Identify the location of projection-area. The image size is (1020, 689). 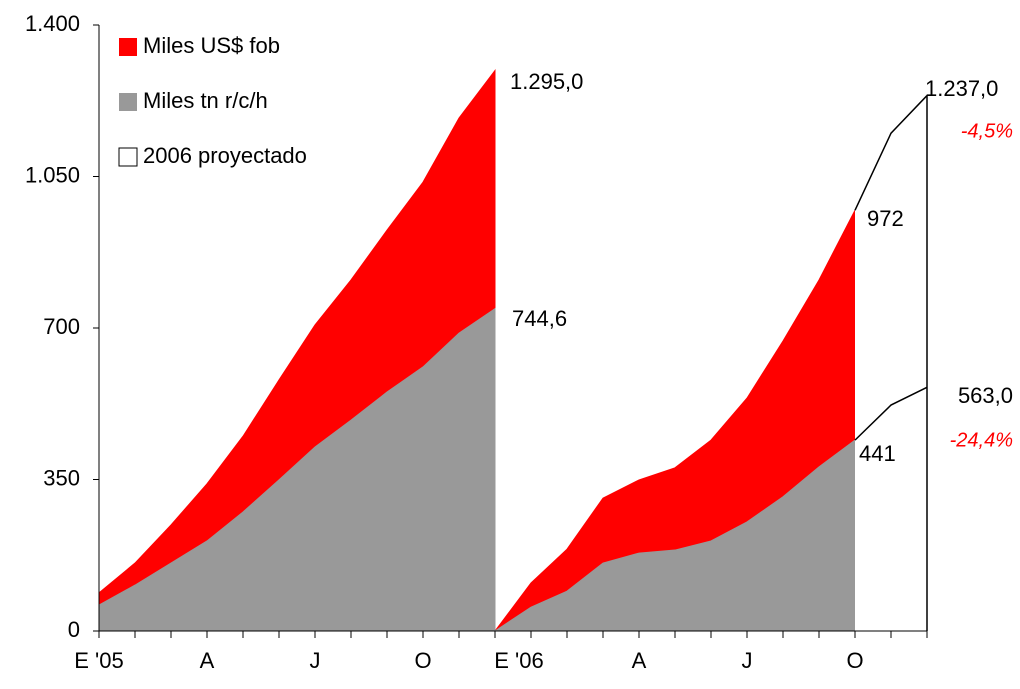
(891, 363).